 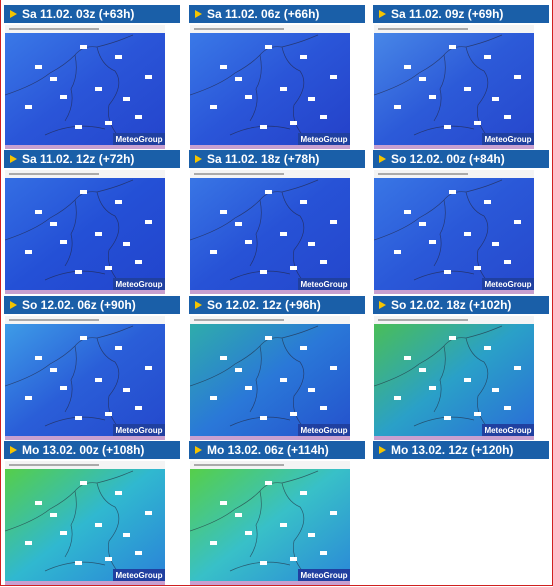 I want to click on panel-header: Sa 11.02. 18z (+78h), so click(x=277, y=159).